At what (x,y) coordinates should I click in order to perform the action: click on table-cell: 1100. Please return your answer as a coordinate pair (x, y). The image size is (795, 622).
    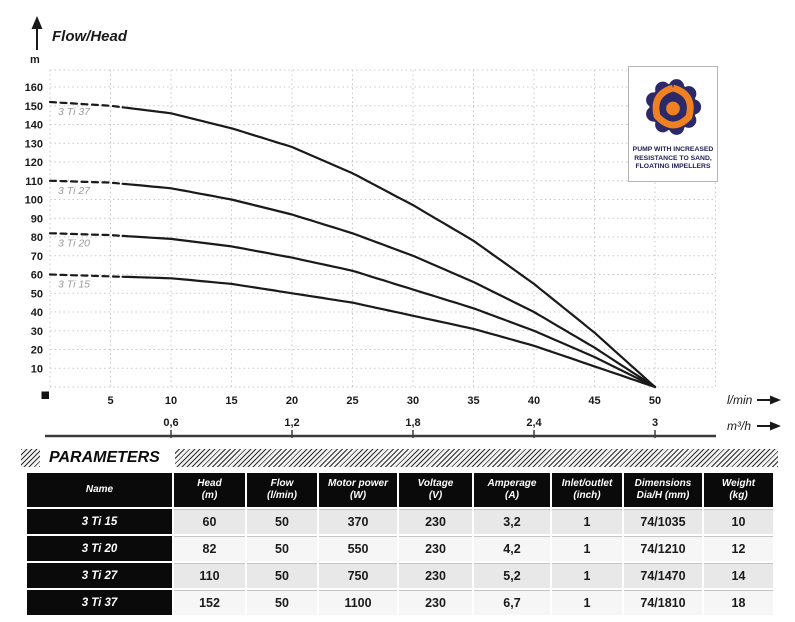
    Looking at the image, I should click on (358, 602).